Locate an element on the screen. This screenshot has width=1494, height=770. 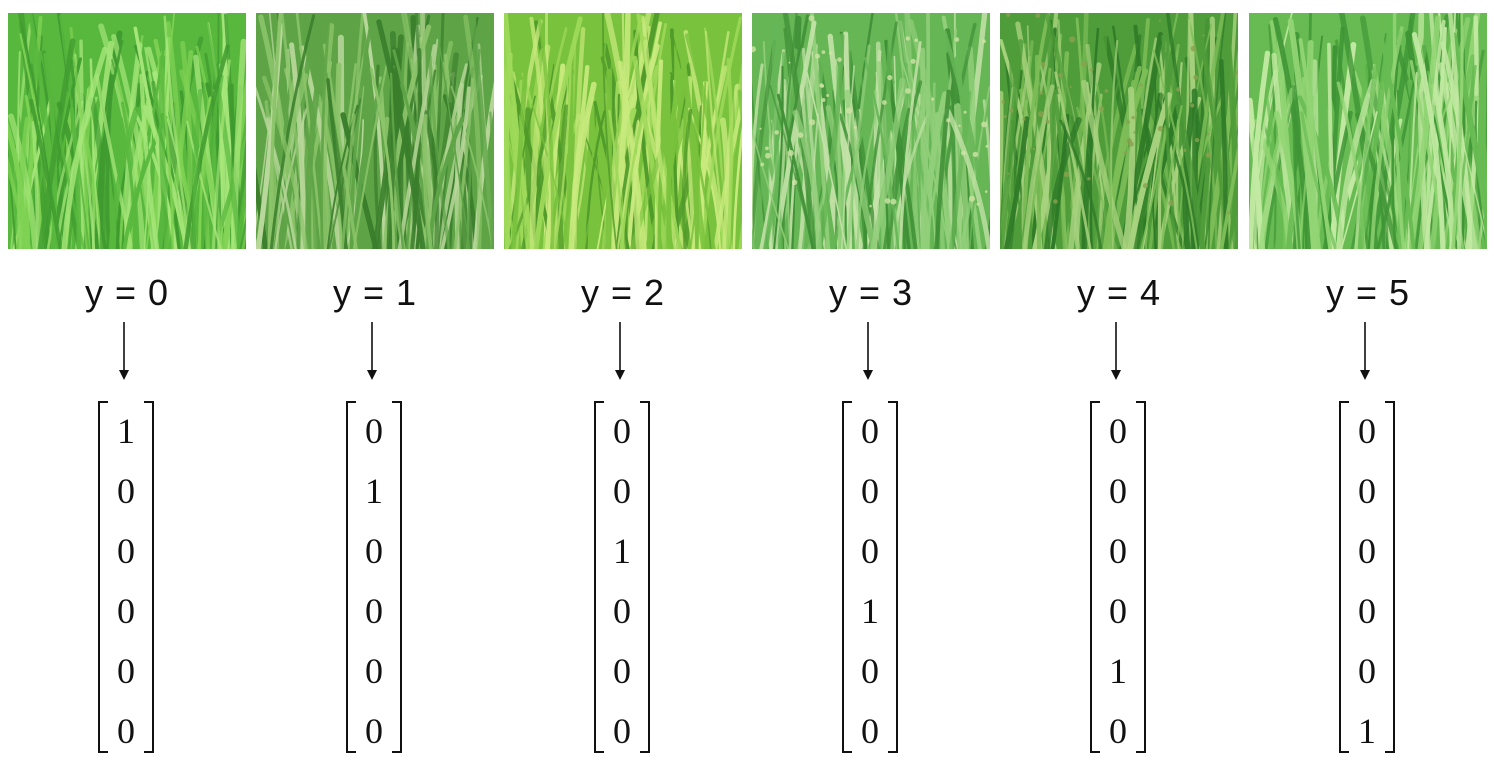
one-hot-vector-1: 0 1 0 0 0 0 is located at coordinates (374, 577).